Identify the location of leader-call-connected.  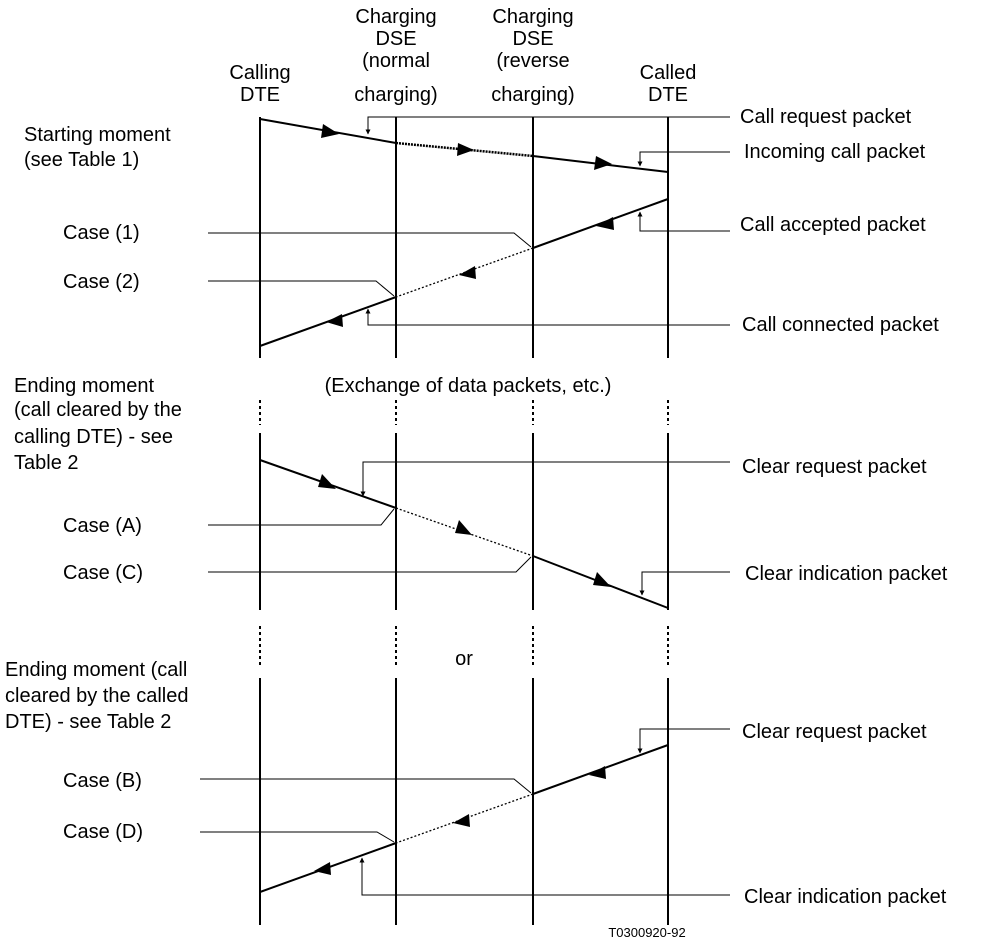
(547, 317).